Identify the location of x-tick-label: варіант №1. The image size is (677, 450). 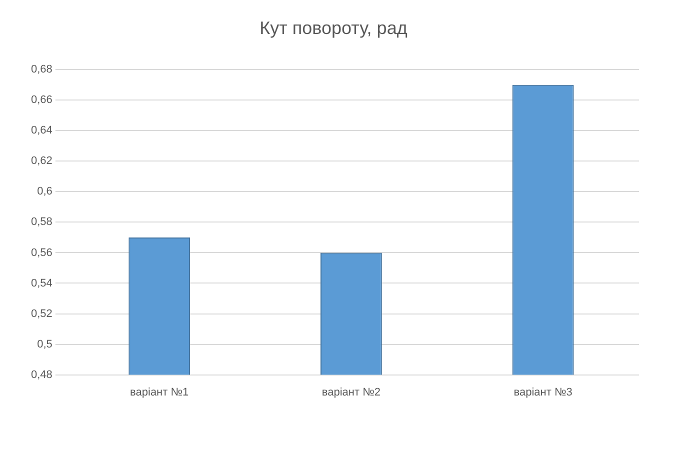
(159, 392).